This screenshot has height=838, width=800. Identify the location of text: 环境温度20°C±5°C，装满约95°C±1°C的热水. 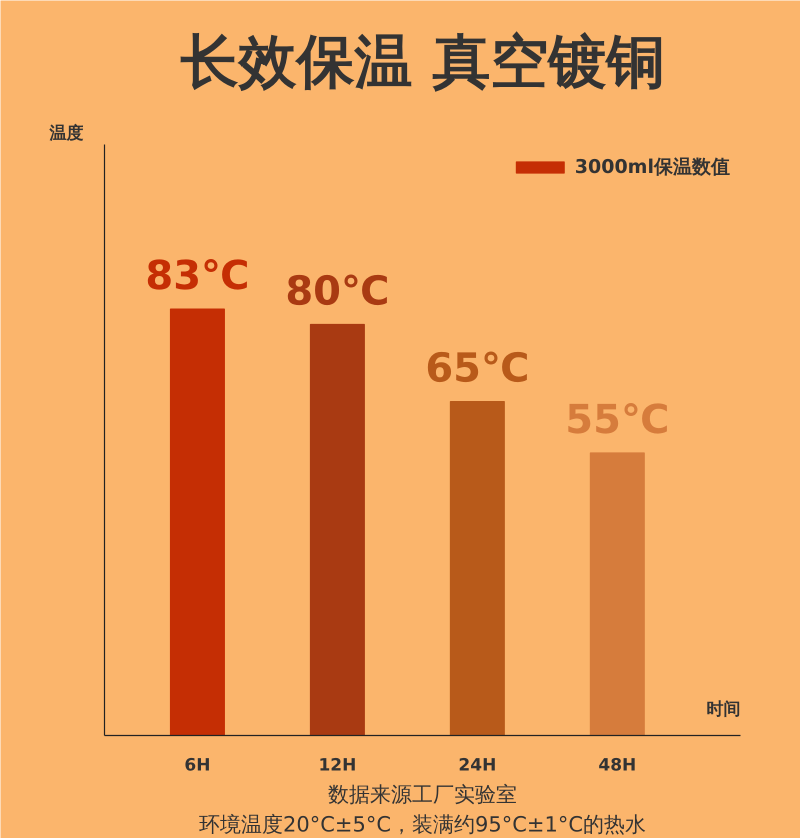
(422, 824).